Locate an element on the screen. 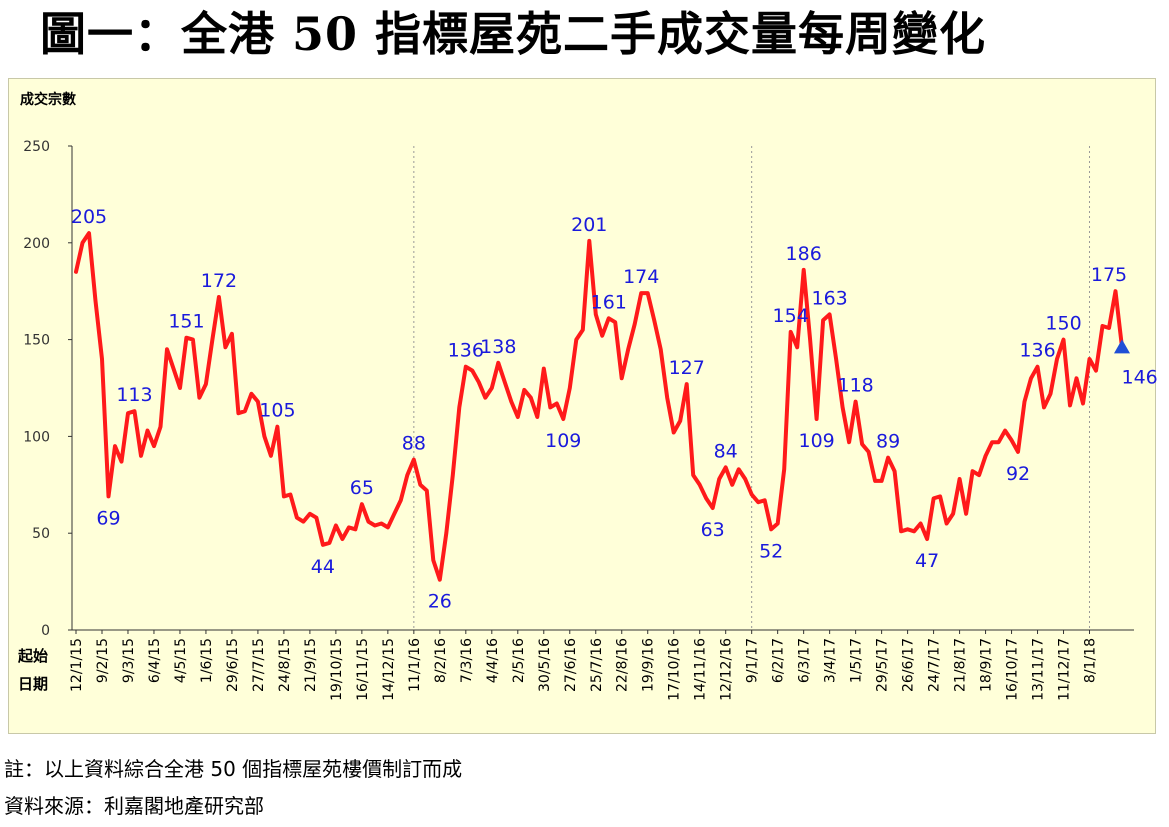  x-tick-label: 19/9/16 is located at coordinates (649, 665).